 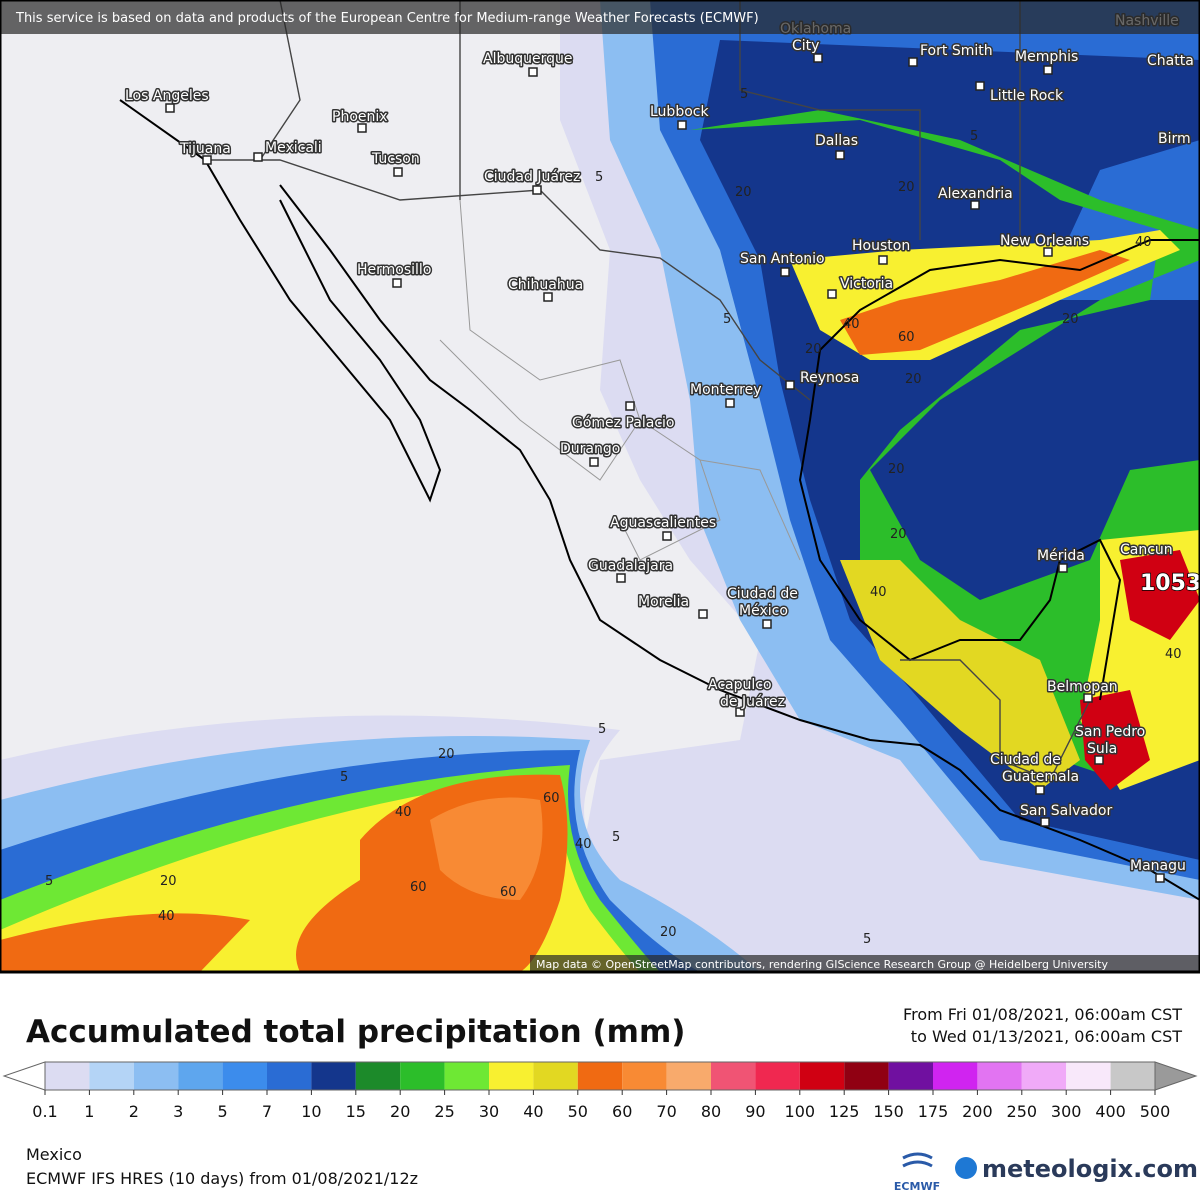 I want to click on city-label: de Juárez, so click(x=752, y=702).